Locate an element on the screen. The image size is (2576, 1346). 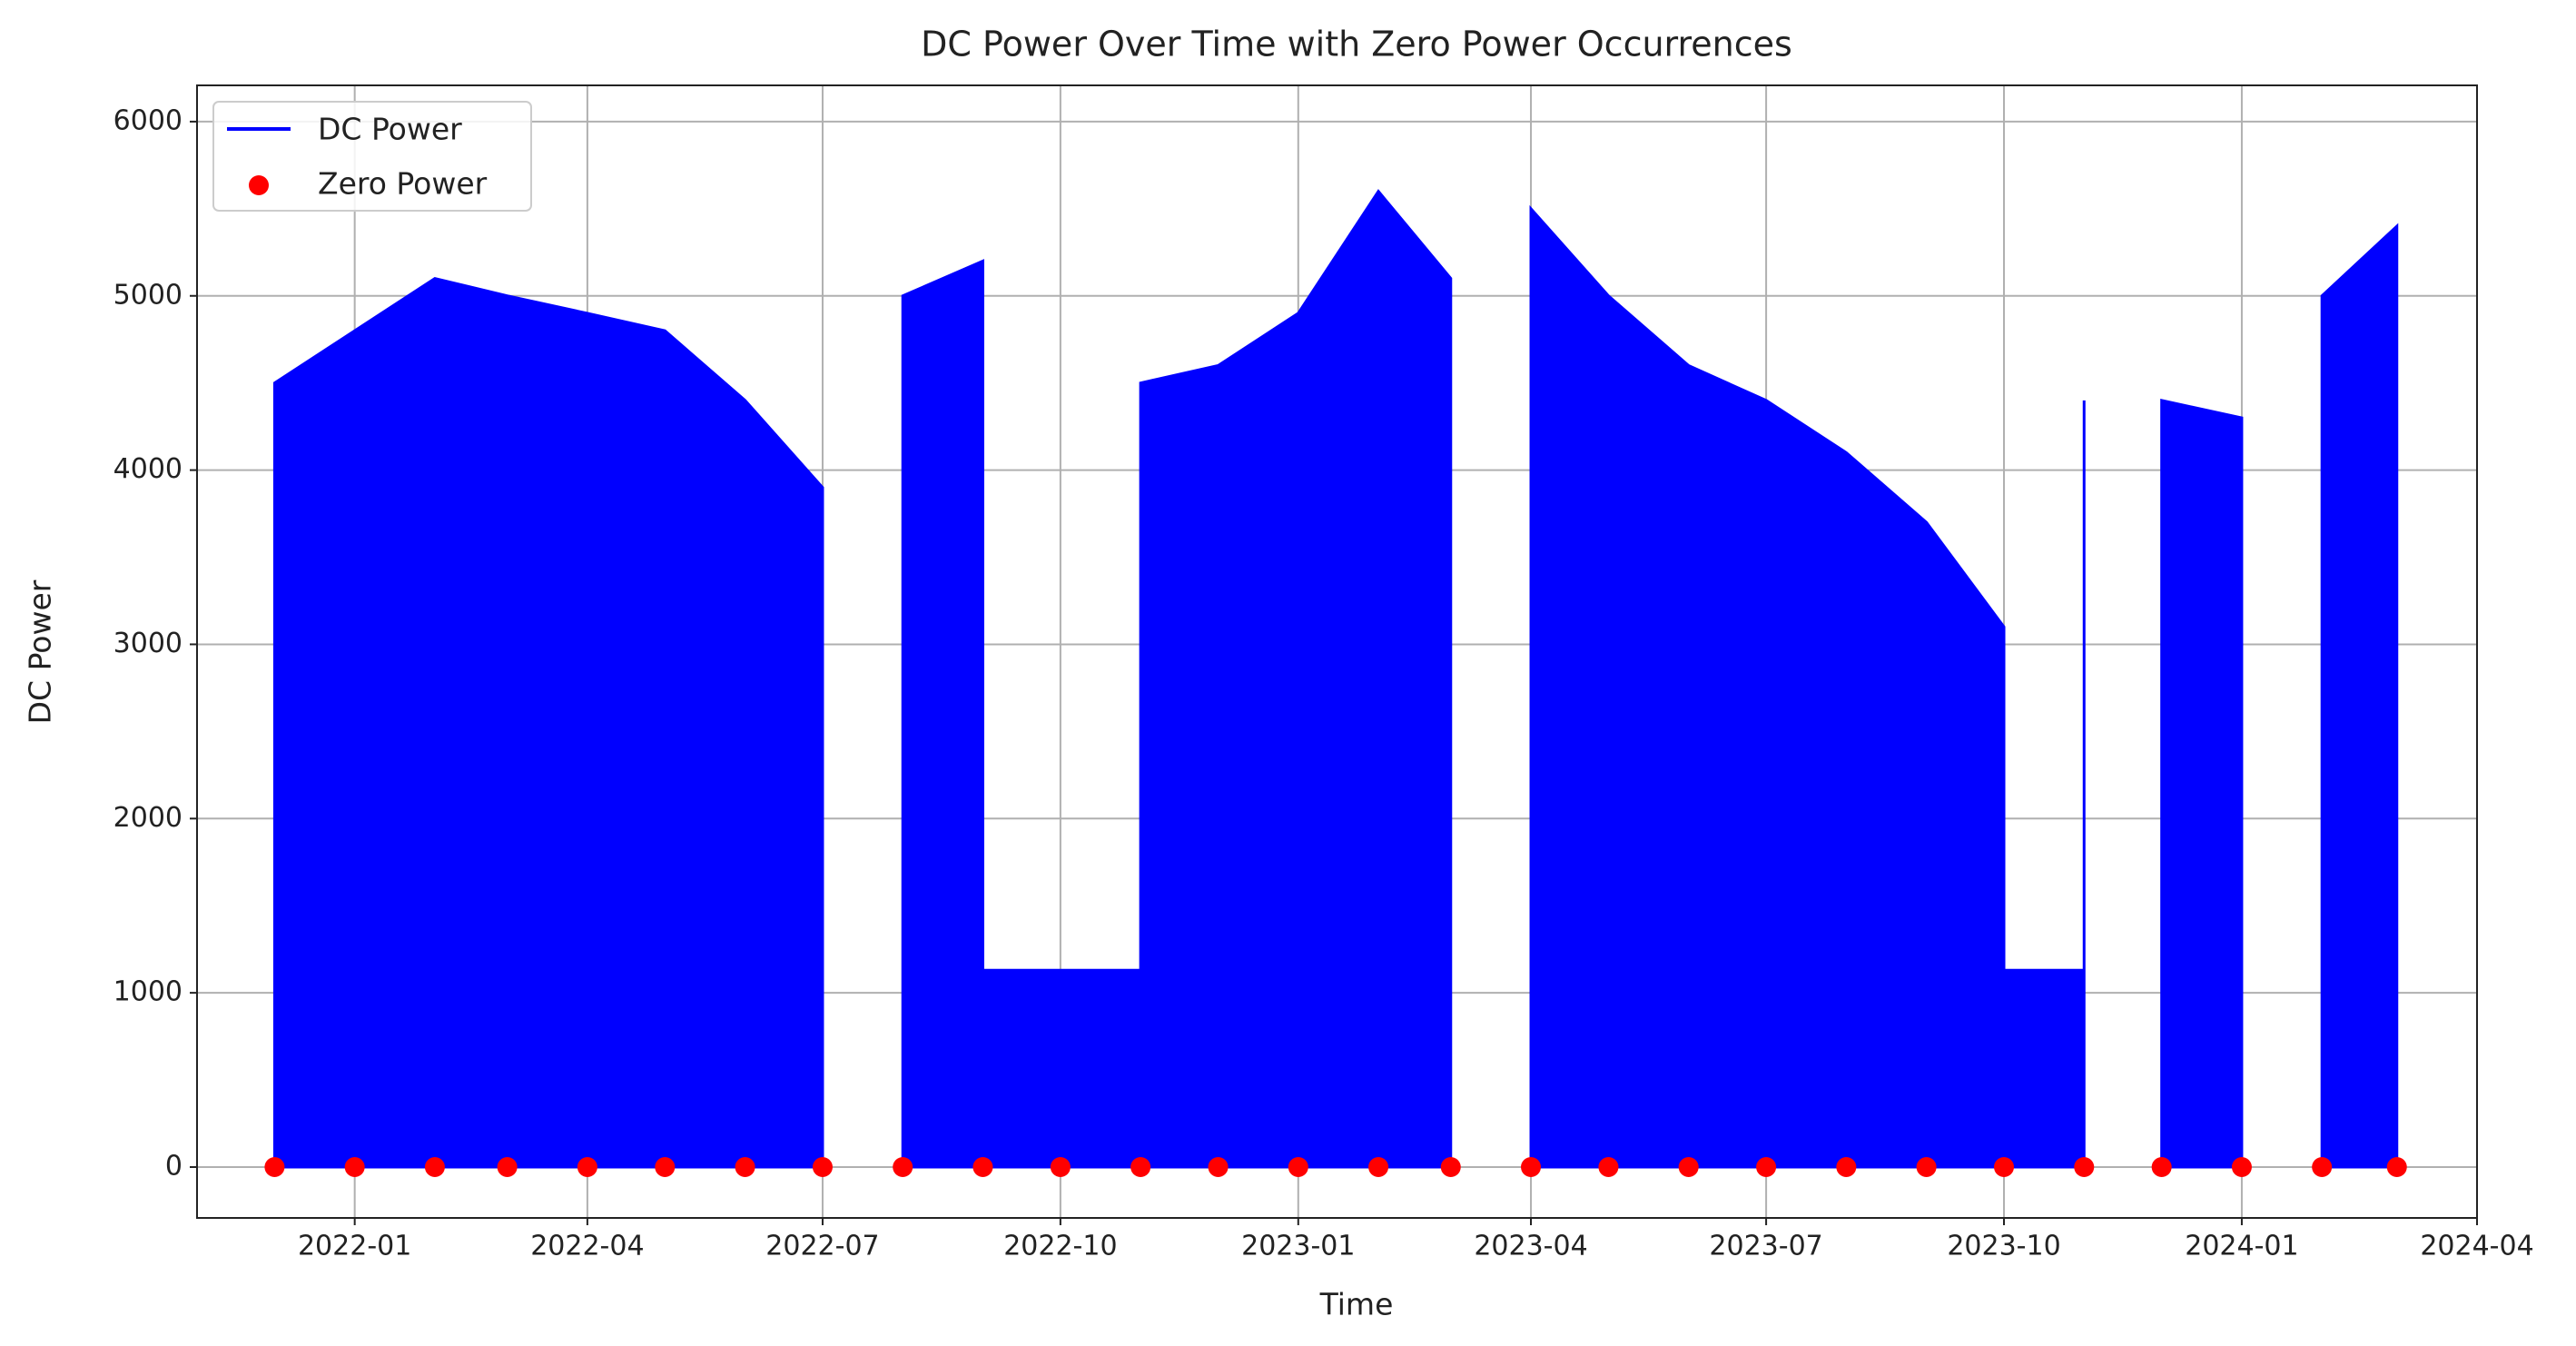
legend-label: Zero Power is located at coordinates (403, 184).